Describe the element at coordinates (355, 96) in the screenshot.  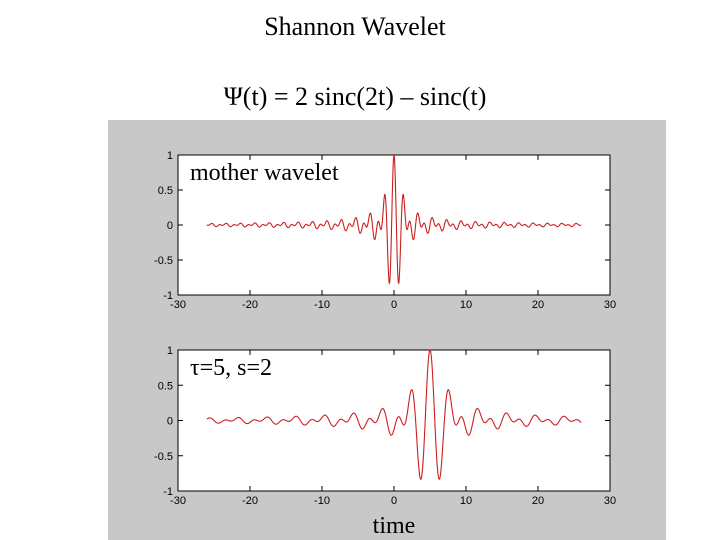
I see `formula-text: Ψ(t) = 2 sinc(2t) – sinc(t)` at that location.